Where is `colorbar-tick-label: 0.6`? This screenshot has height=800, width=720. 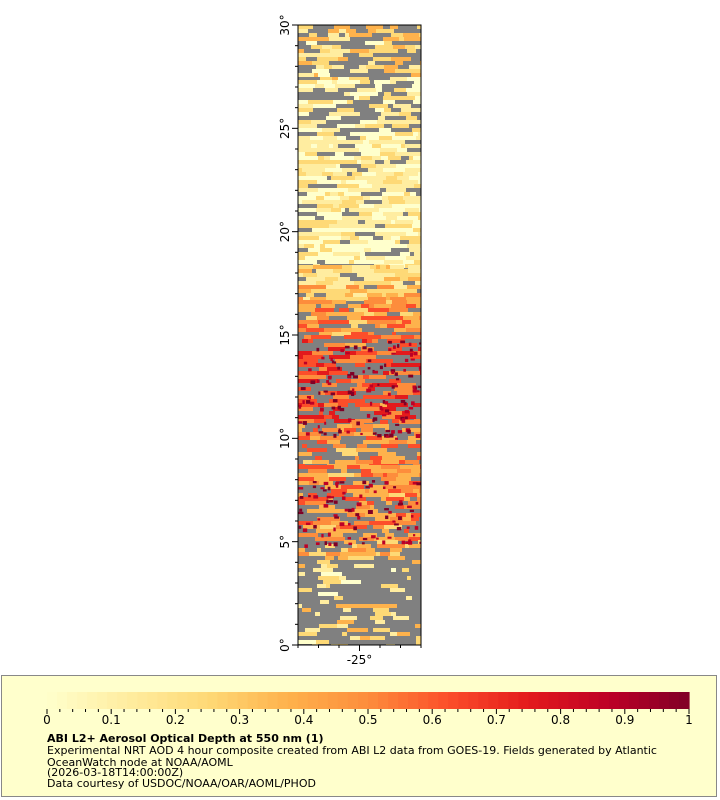
colorbar-tick-label: 0.6 is located at coordinates (432, 720).